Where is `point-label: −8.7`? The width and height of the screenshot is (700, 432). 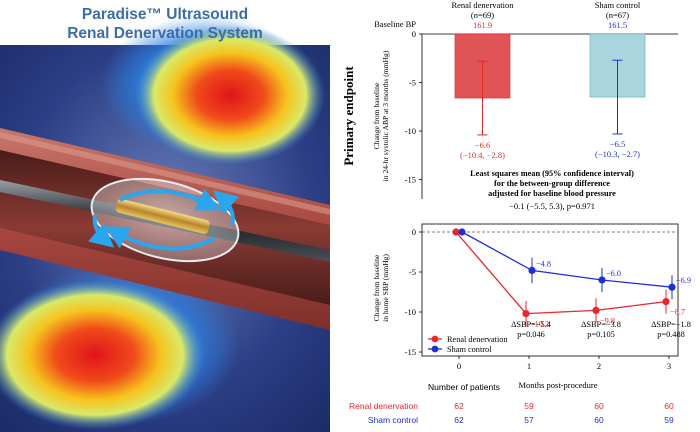
point-label: −8.7 is located at coordinates (677, 312).